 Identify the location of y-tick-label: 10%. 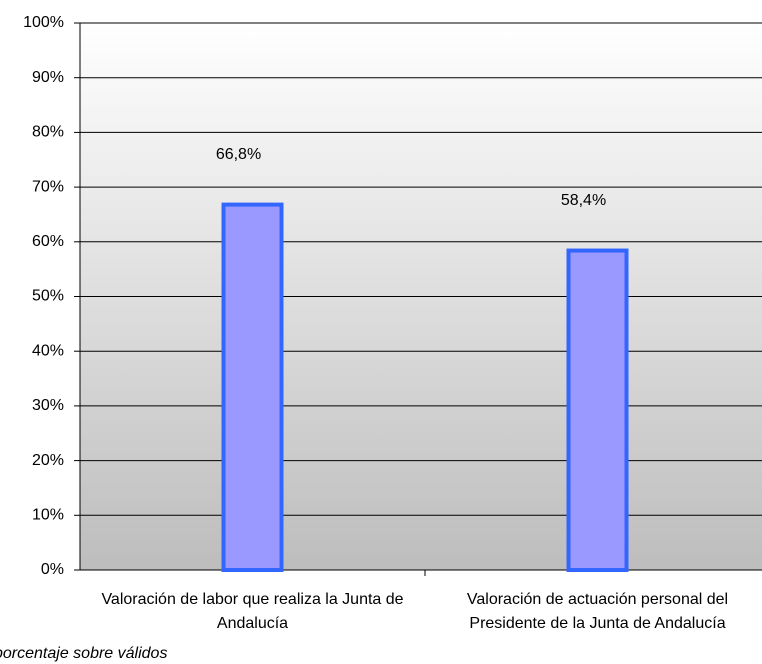
(48, 515).